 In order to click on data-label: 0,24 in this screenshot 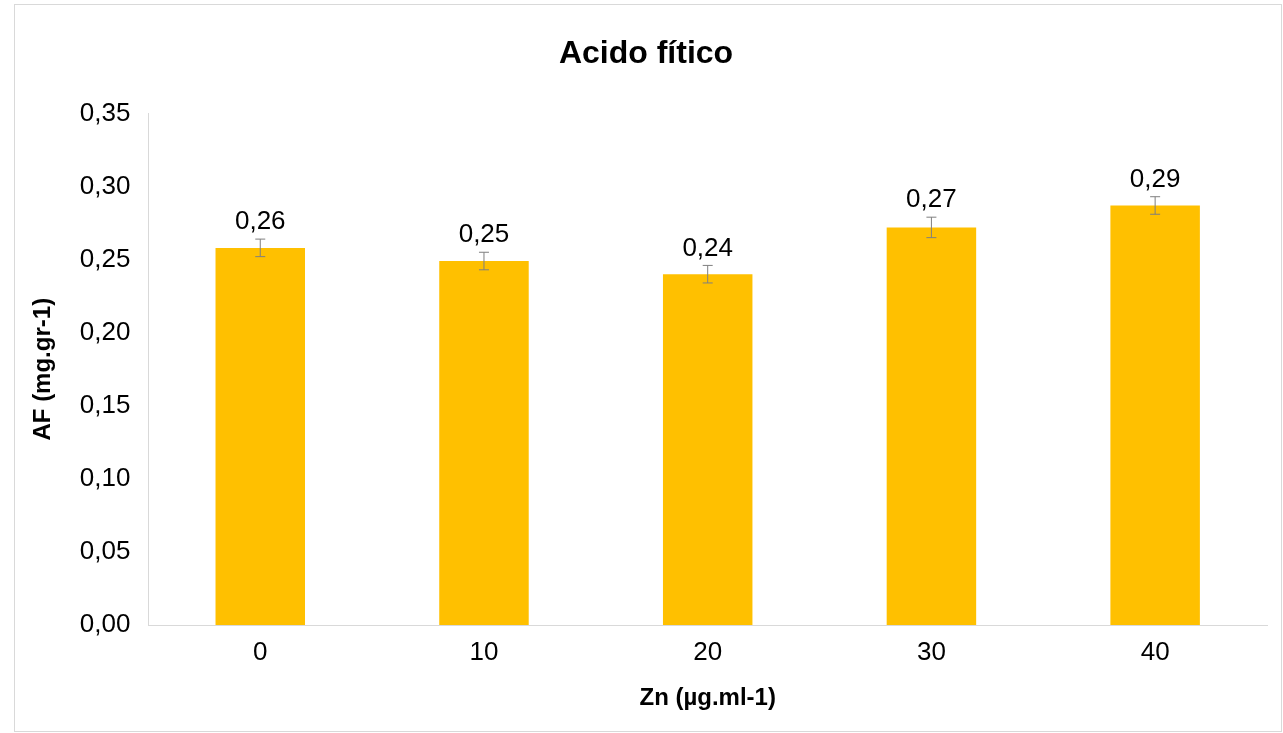, I will do `click(708, 246)`.